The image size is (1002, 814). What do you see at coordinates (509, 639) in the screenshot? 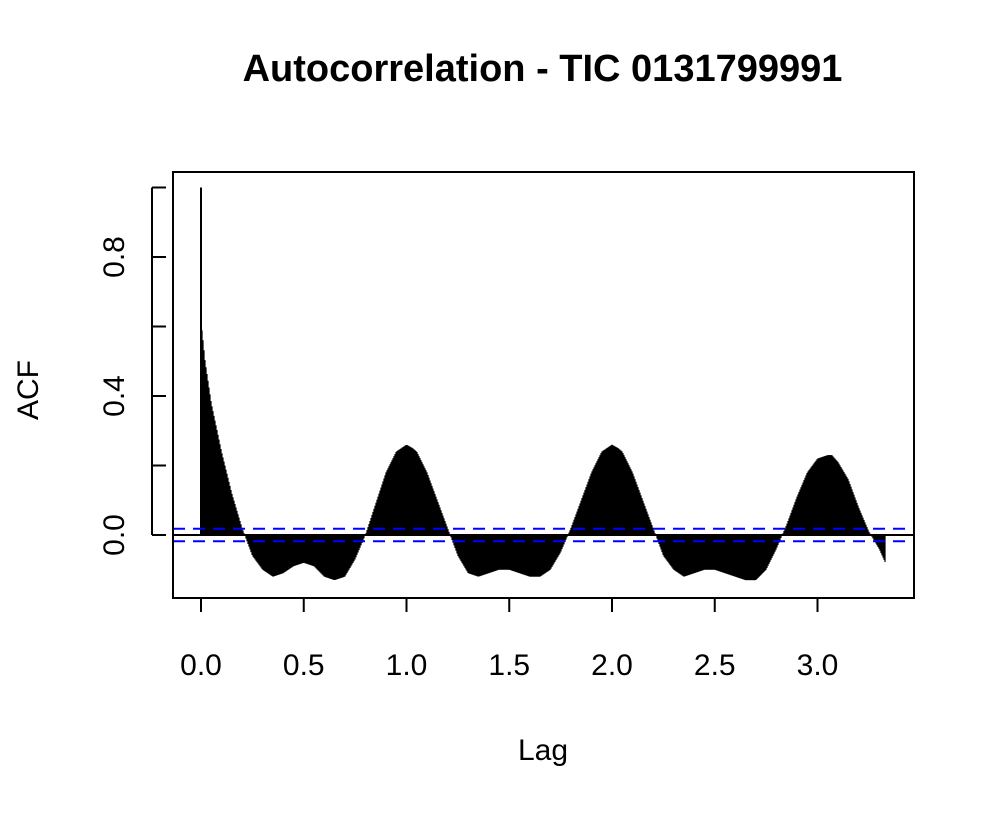
I see `x-axis: 0.0 0.5 1.0 1.5 2.0 2.5 3.0` at bounding box center [509, 639].